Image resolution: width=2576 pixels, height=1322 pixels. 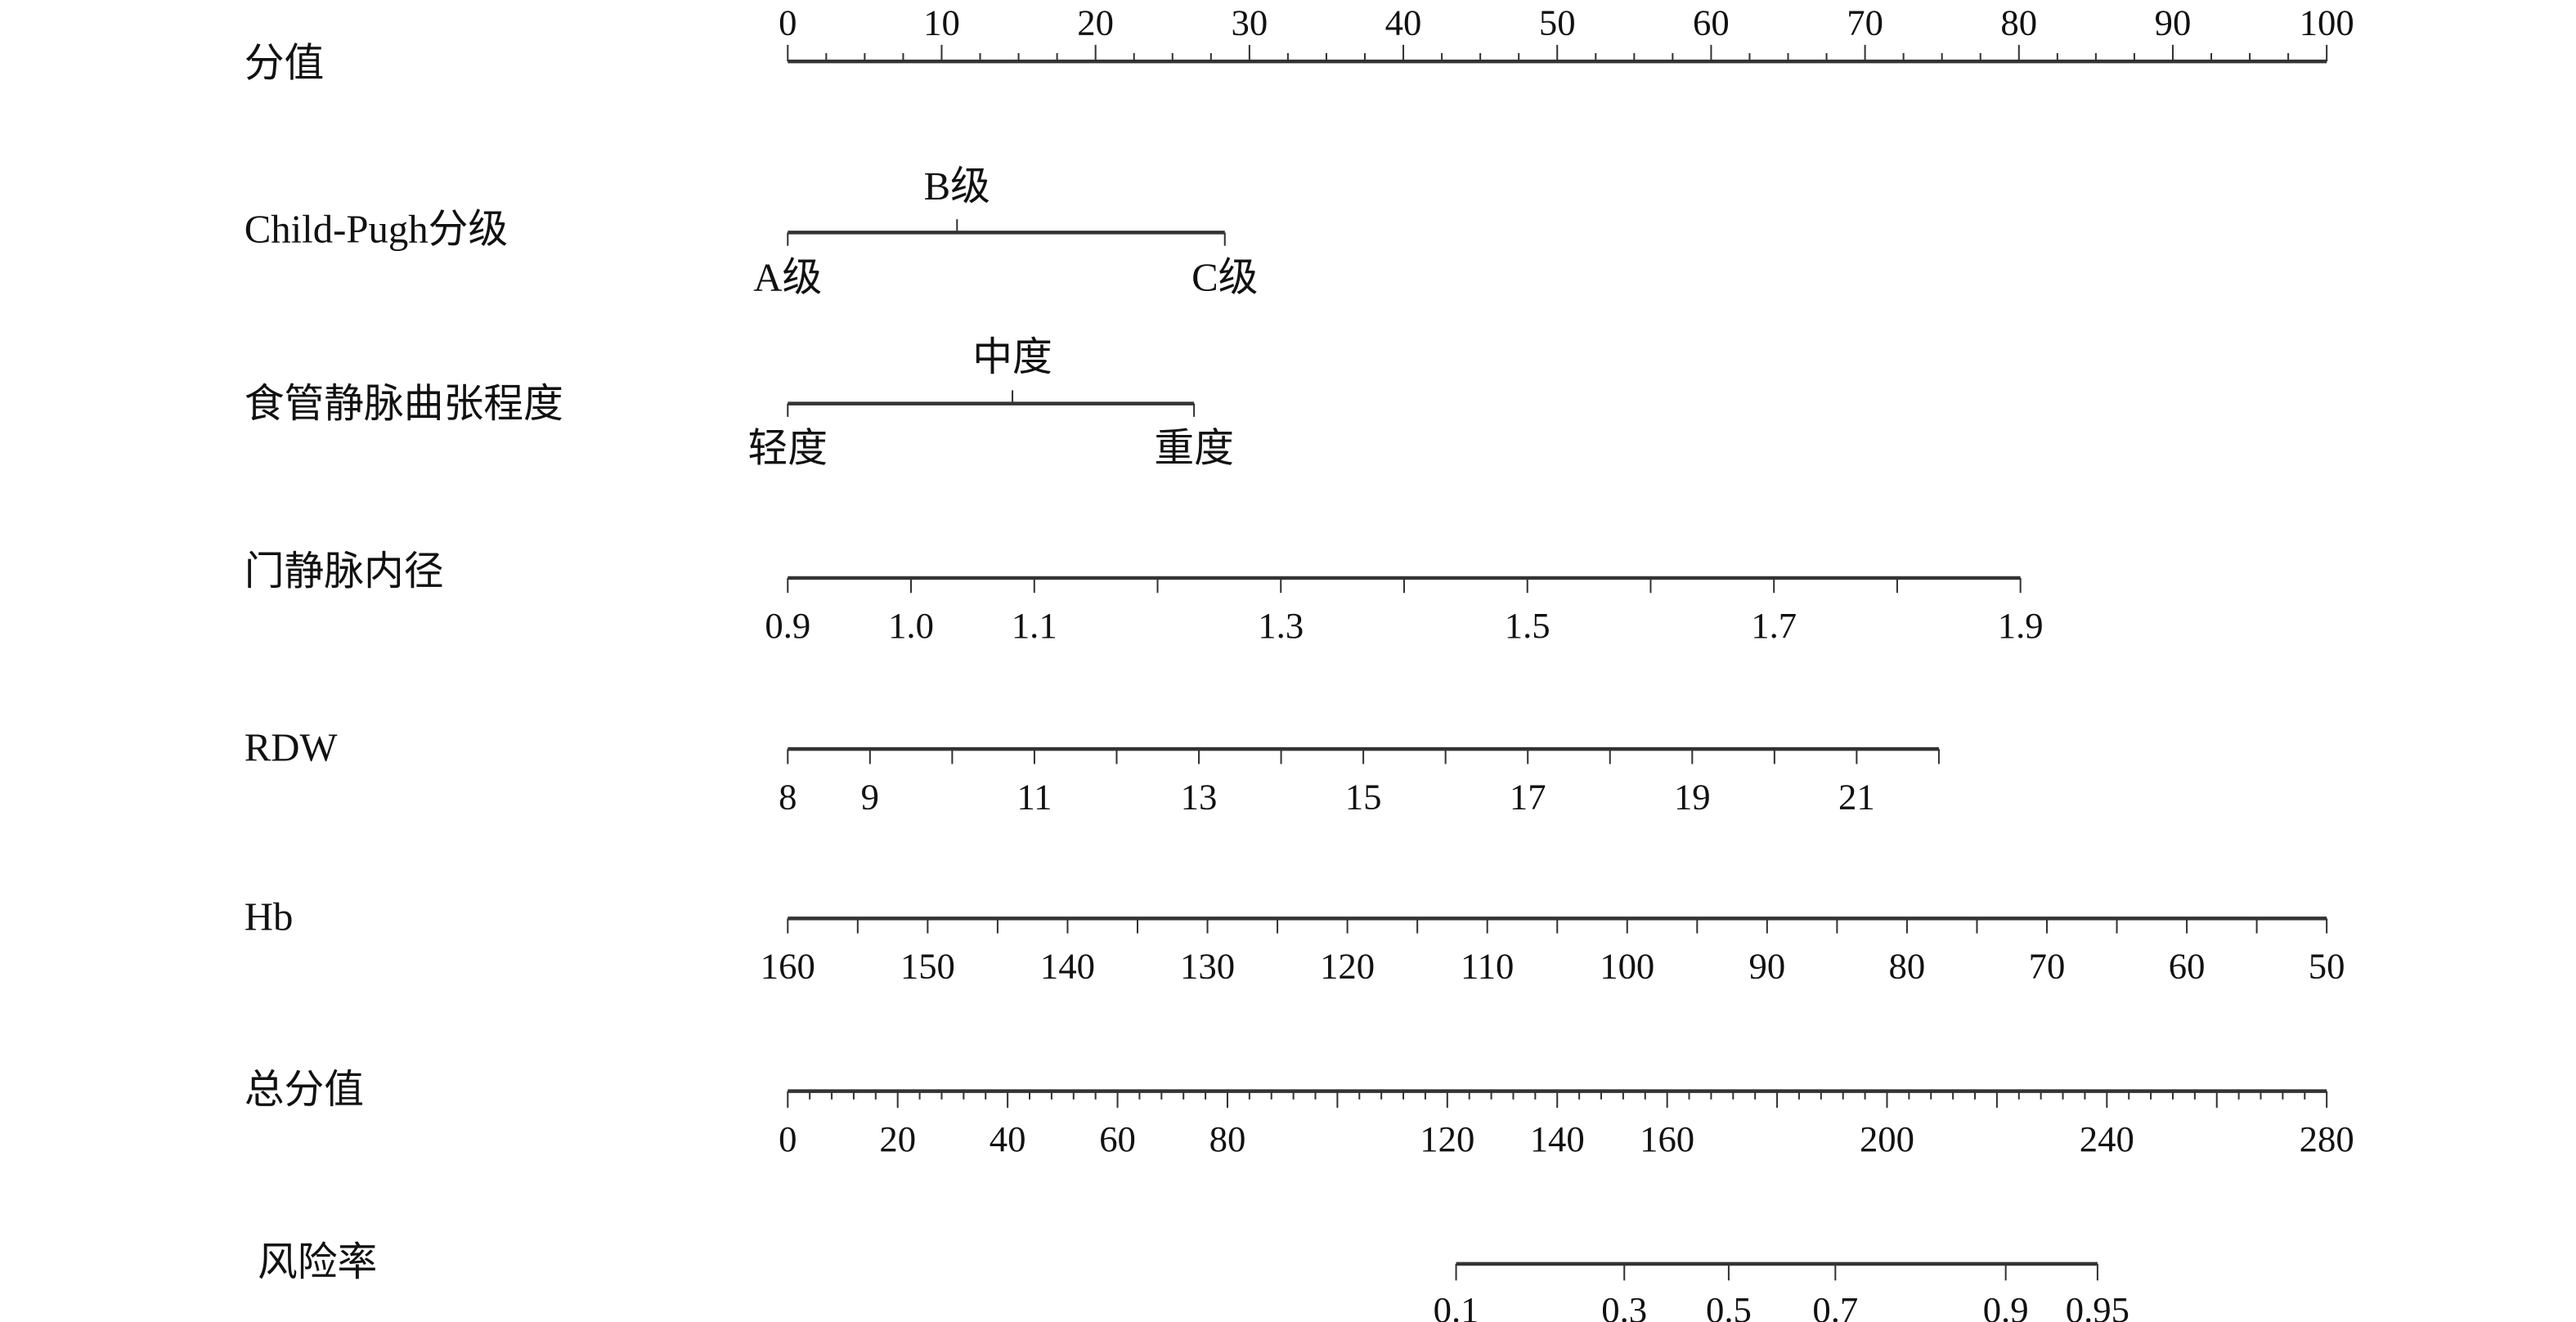 What do you see at coordinates (2018, 22) in the screenshot?
I see `points-tick-label: 80` at bounding box center [2018, 22].